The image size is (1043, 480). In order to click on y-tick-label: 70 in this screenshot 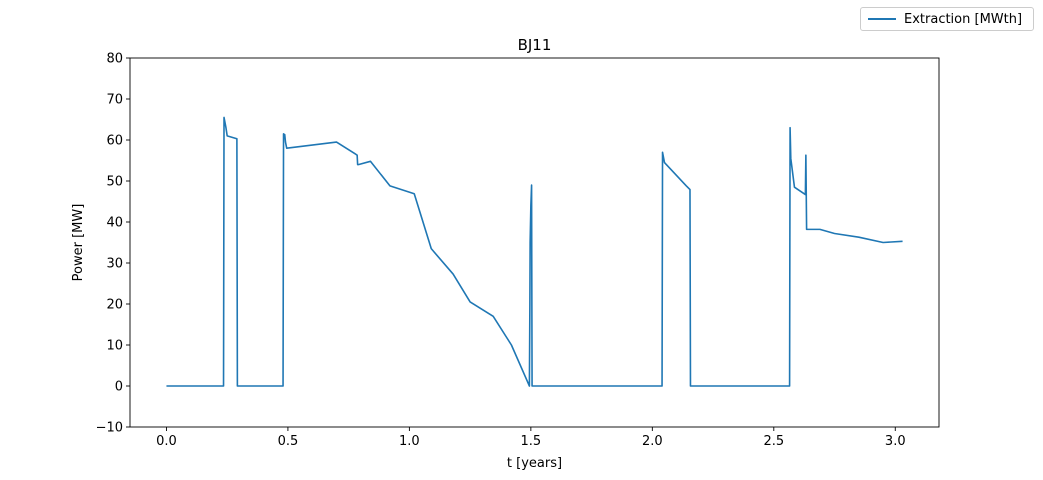, I will do `click(114, 100)`.